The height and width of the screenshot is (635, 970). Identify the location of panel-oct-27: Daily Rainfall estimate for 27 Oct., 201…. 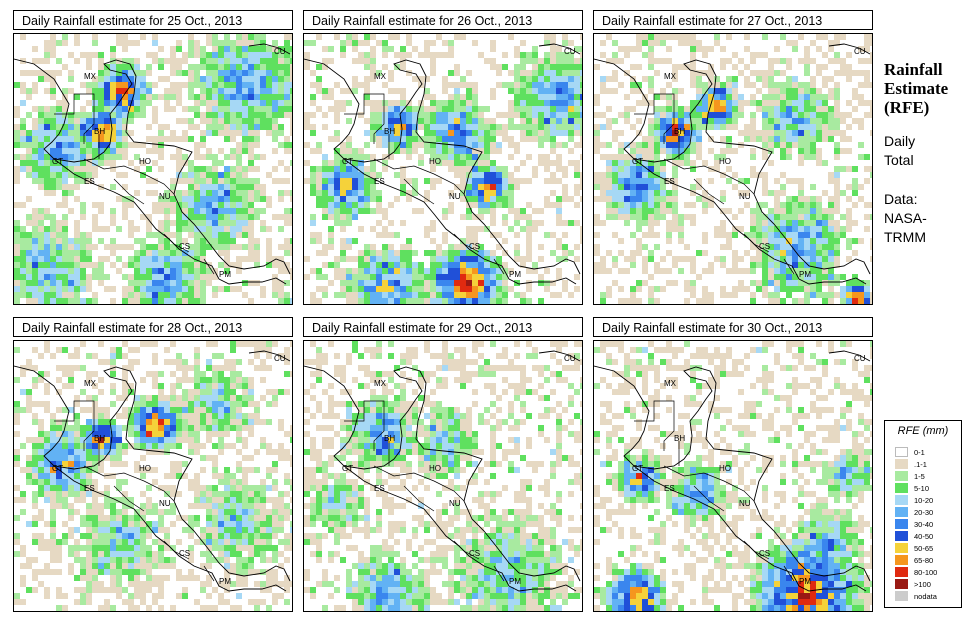
(733, 157).